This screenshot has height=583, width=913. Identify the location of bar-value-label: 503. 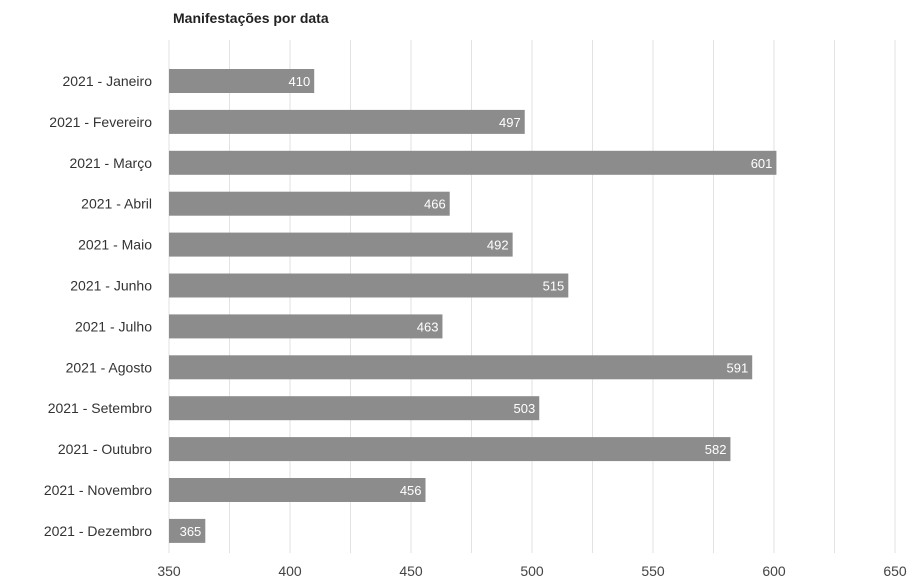
(525, 408).